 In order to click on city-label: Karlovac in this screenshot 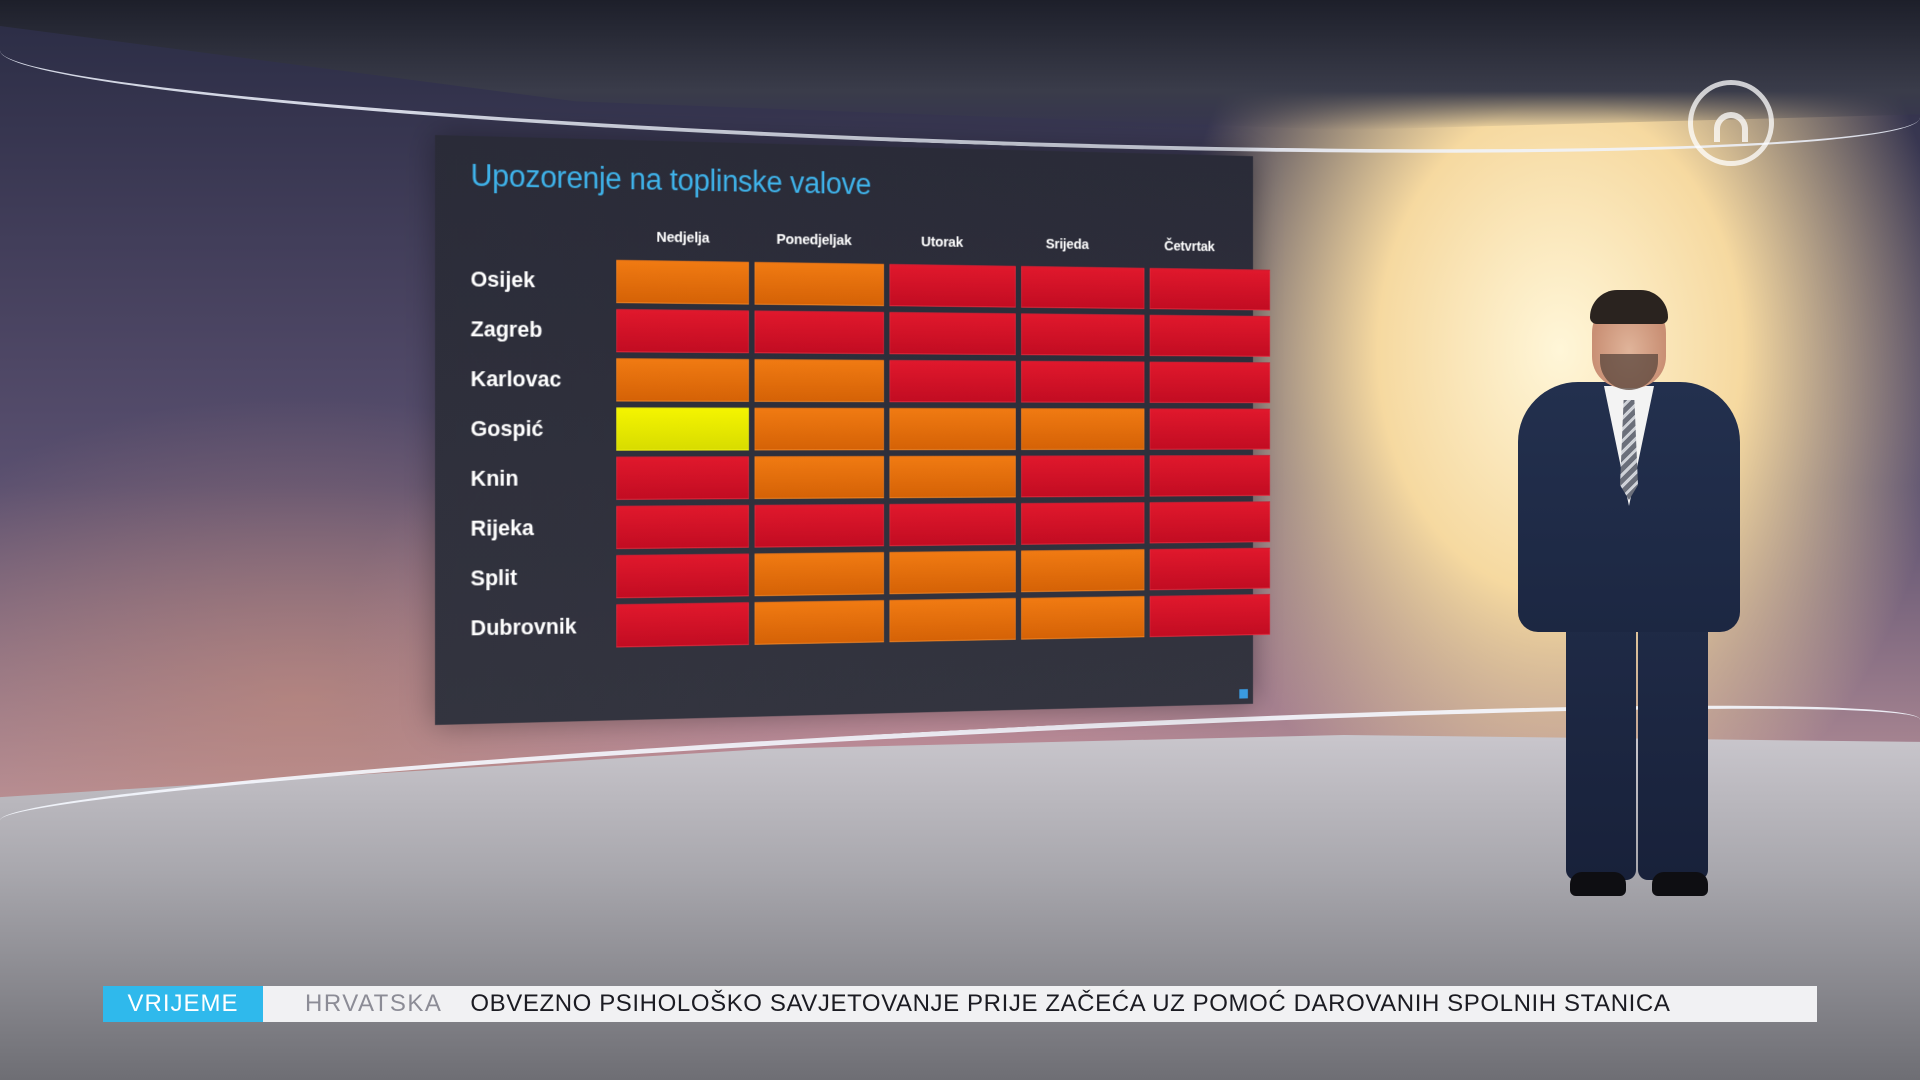, I will do `click(516, 379)`.